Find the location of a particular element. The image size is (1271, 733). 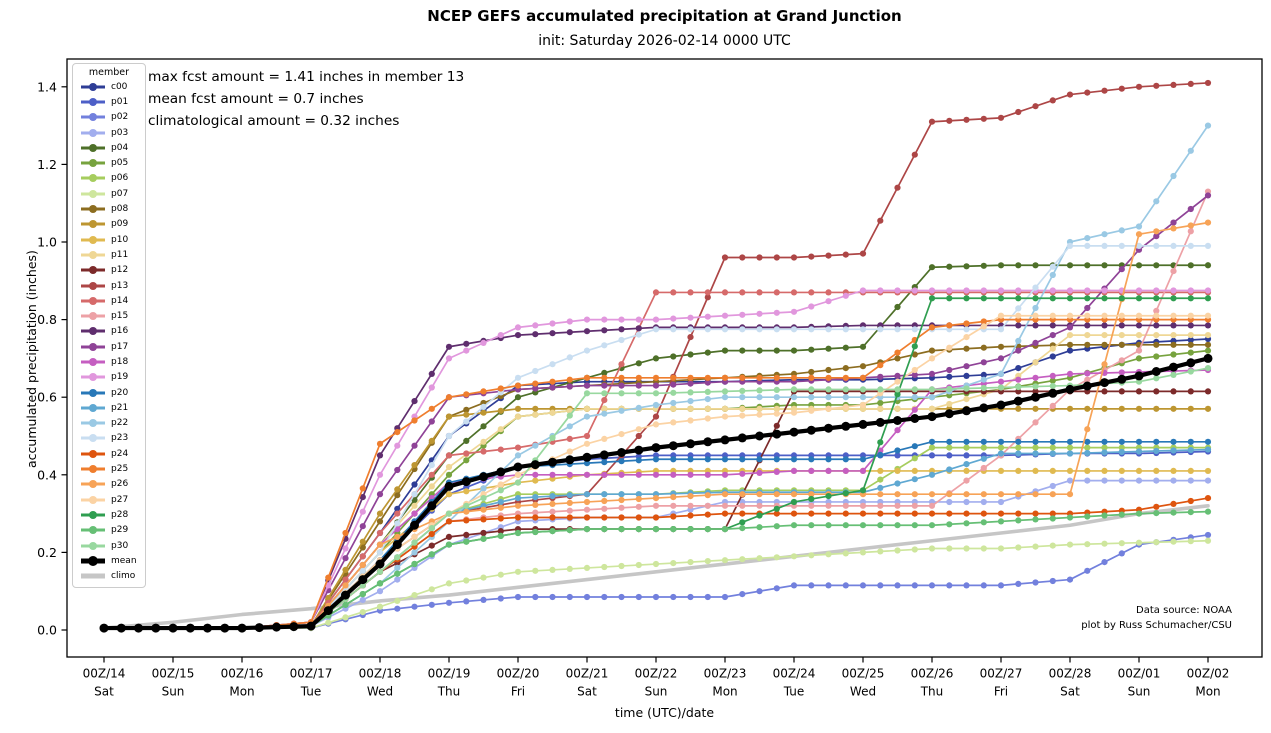

series-marker-c00 is located at coordinates (414, 484).